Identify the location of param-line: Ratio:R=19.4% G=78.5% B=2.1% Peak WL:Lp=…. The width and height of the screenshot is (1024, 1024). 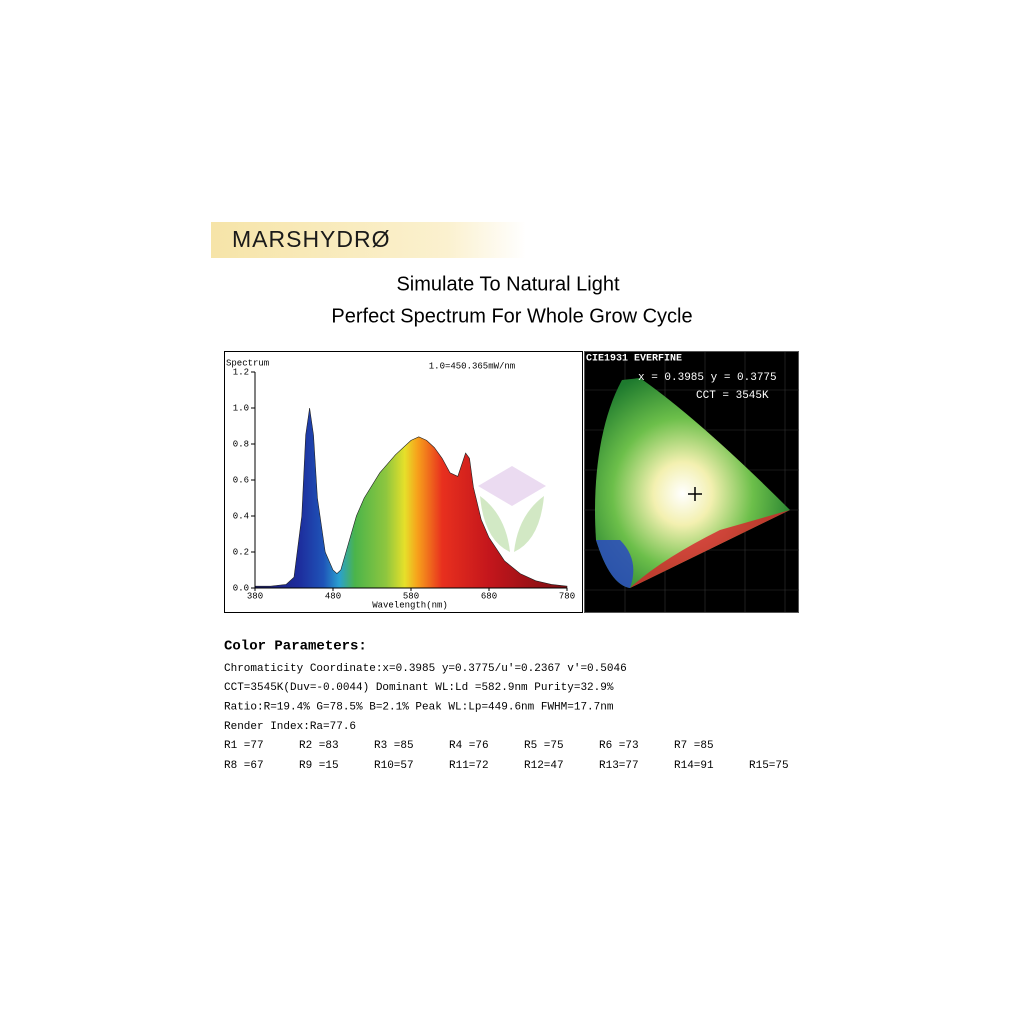
(419, 708).